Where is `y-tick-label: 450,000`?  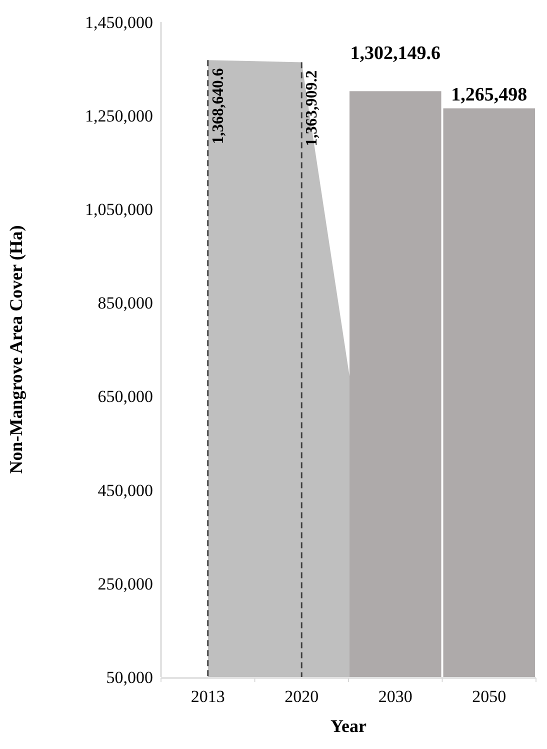 y-tick-label: 450,000 is located at coordinates (125, 490).